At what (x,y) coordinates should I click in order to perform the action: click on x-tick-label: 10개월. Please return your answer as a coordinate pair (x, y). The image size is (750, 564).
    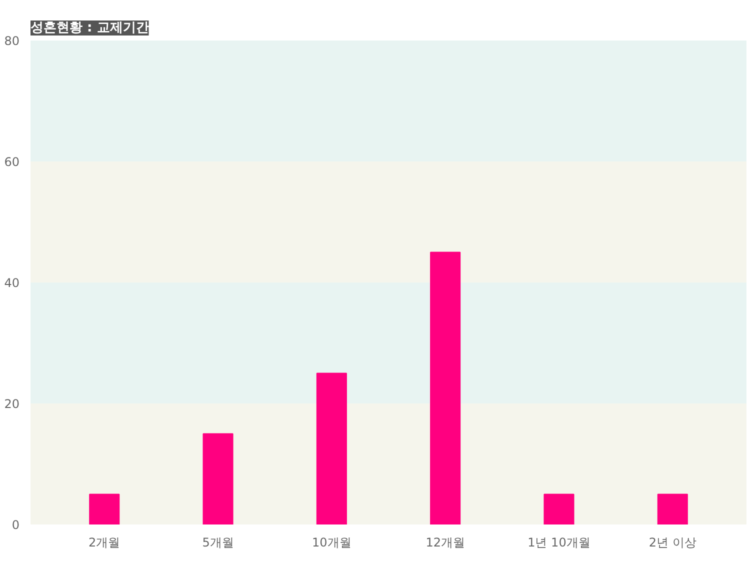
    Looking at the image, I should click on (332, 543).